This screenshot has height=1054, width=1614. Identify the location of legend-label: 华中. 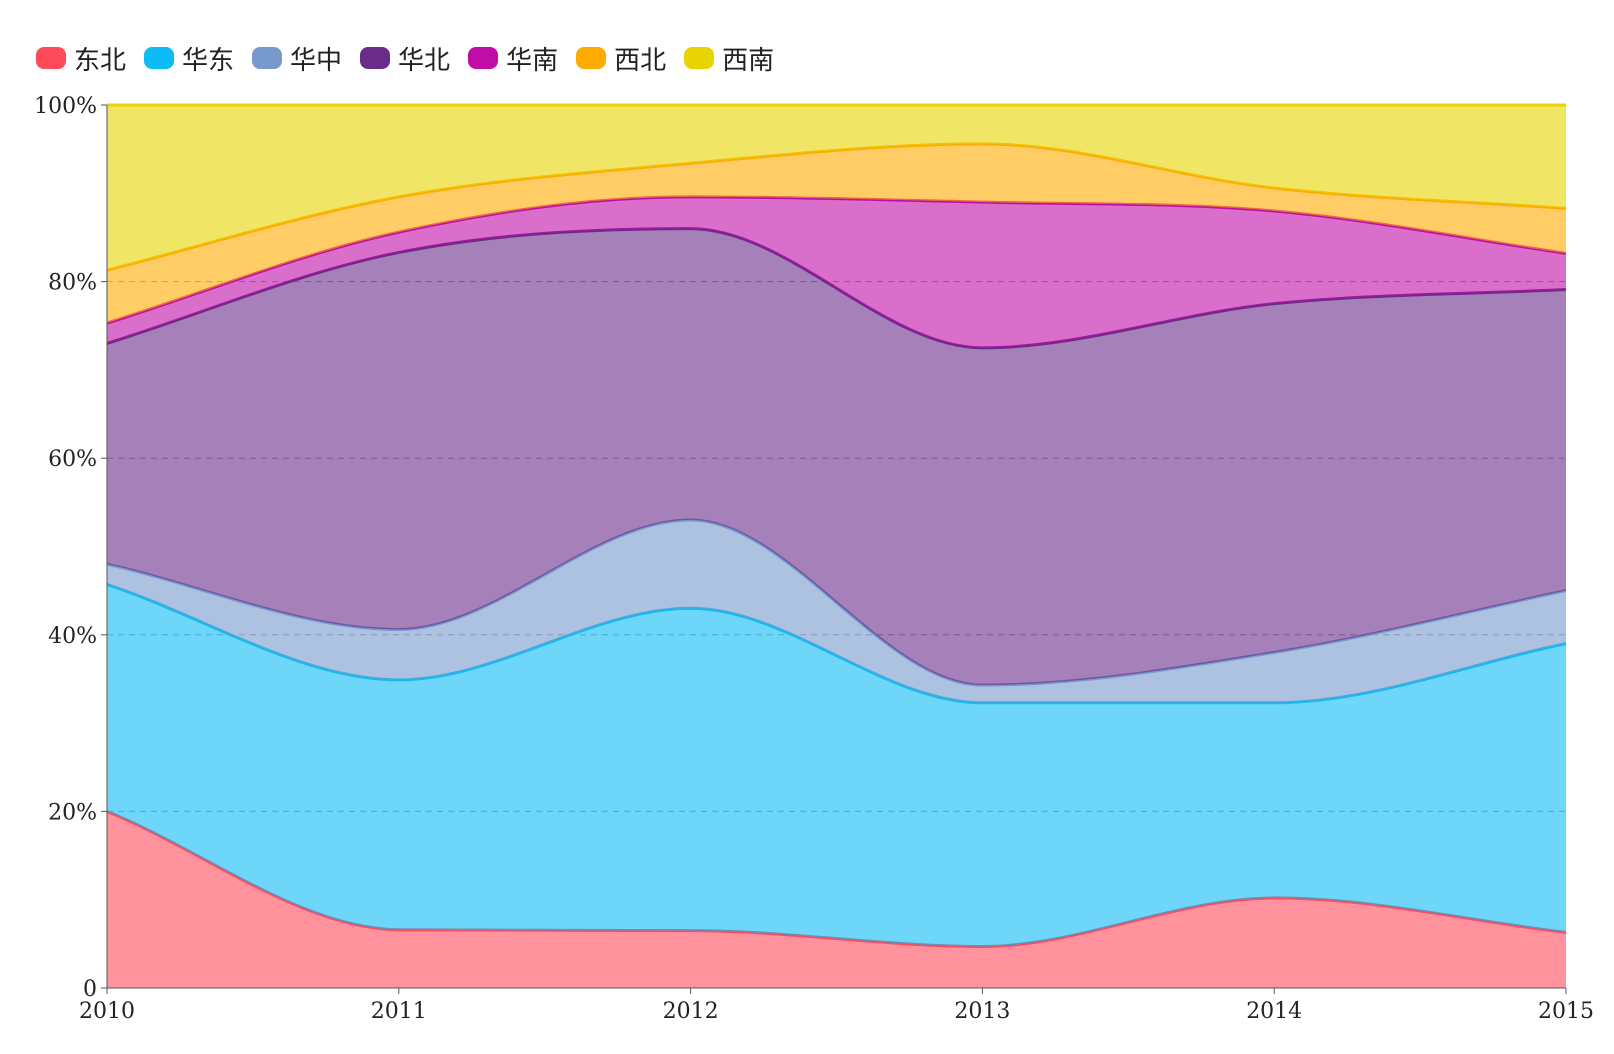
(316, 60).